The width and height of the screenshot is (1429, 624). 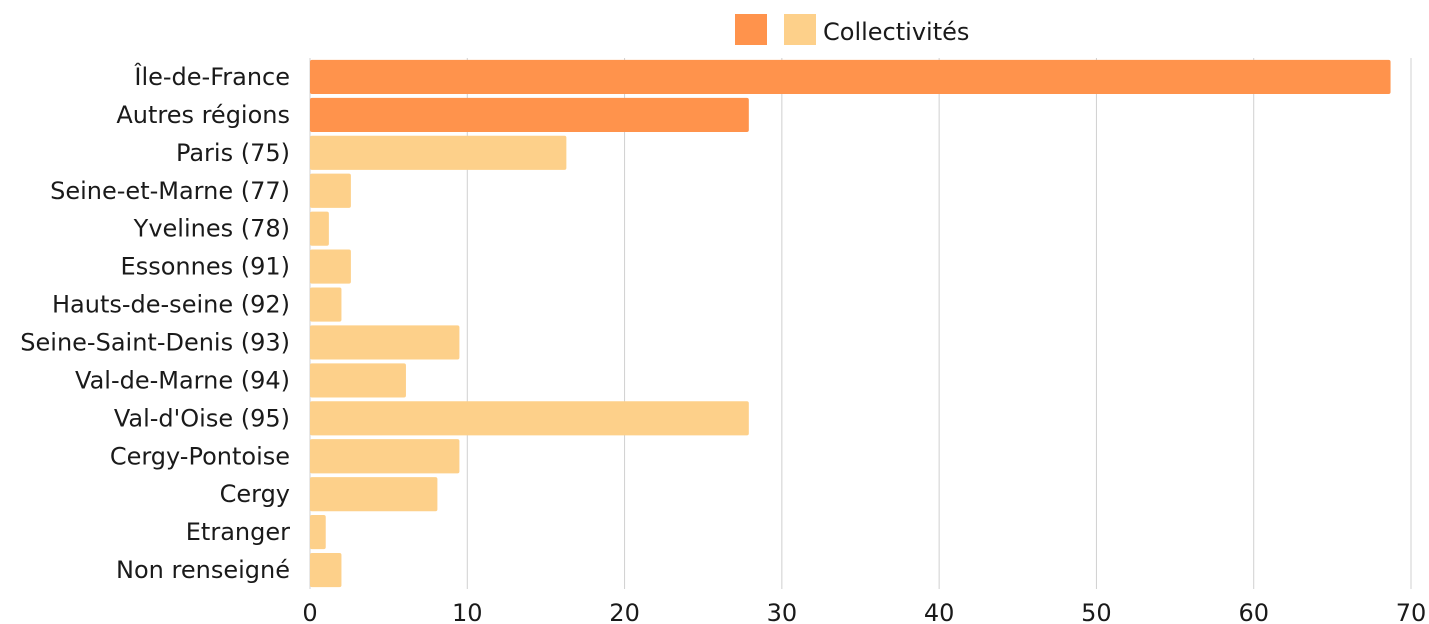 What do you see at coordinates (864, 611) in the screenshot?
I see `x-tick-labels: 0 10 20 30 40 50 60 70` at bounding box center [864, 611].